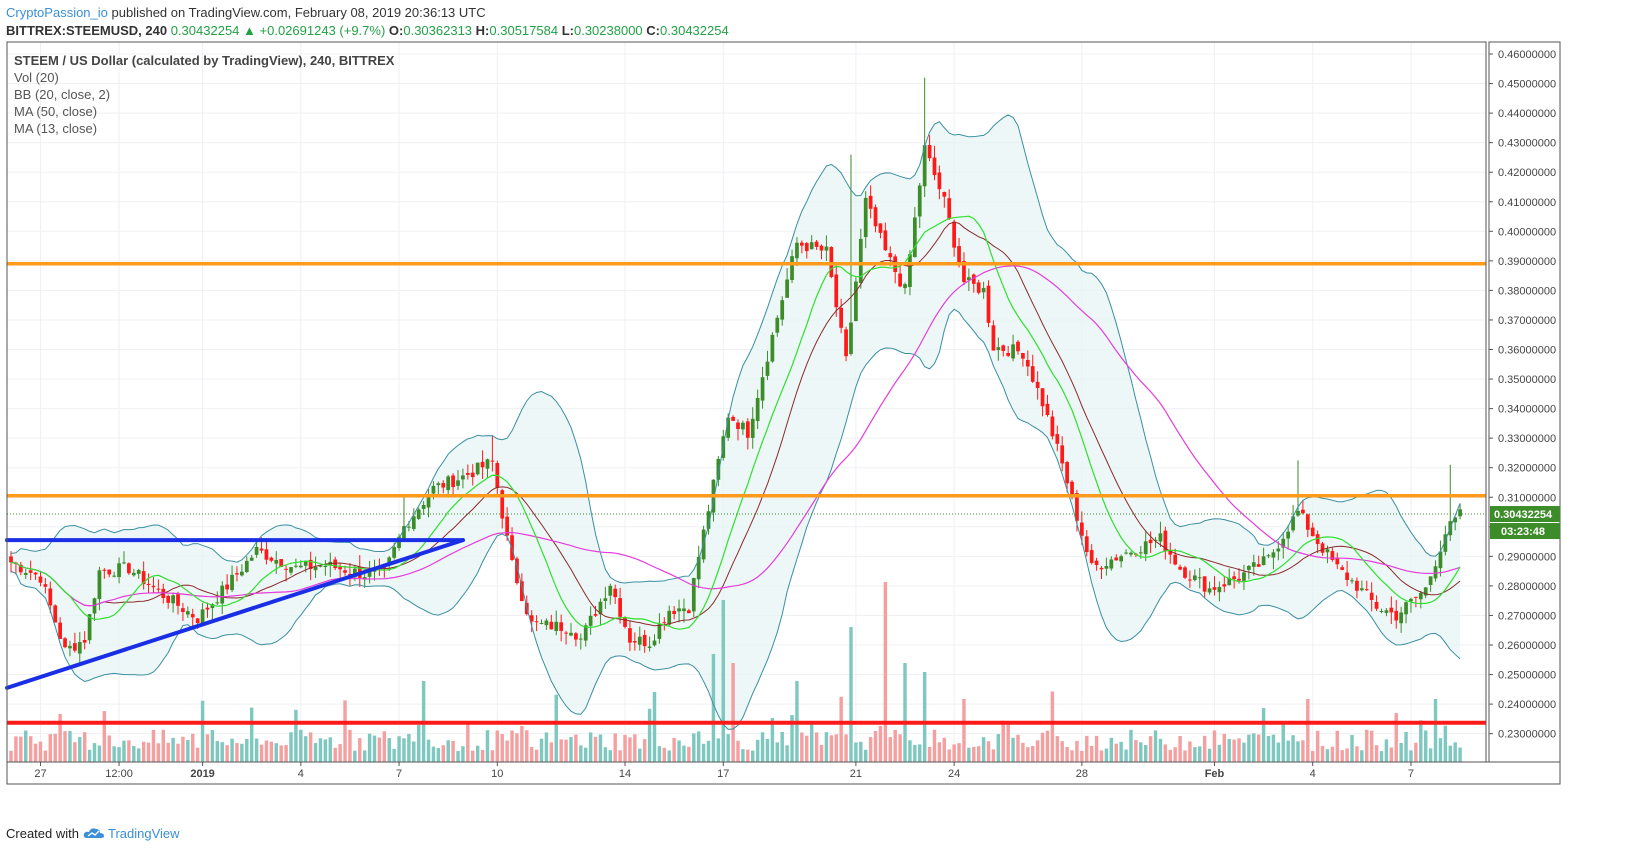 This screenshot has width=1627, height=850. Describe the element at coordinates (40, 774) in the screenshot. I see `time-tick-label: 27` at that location.